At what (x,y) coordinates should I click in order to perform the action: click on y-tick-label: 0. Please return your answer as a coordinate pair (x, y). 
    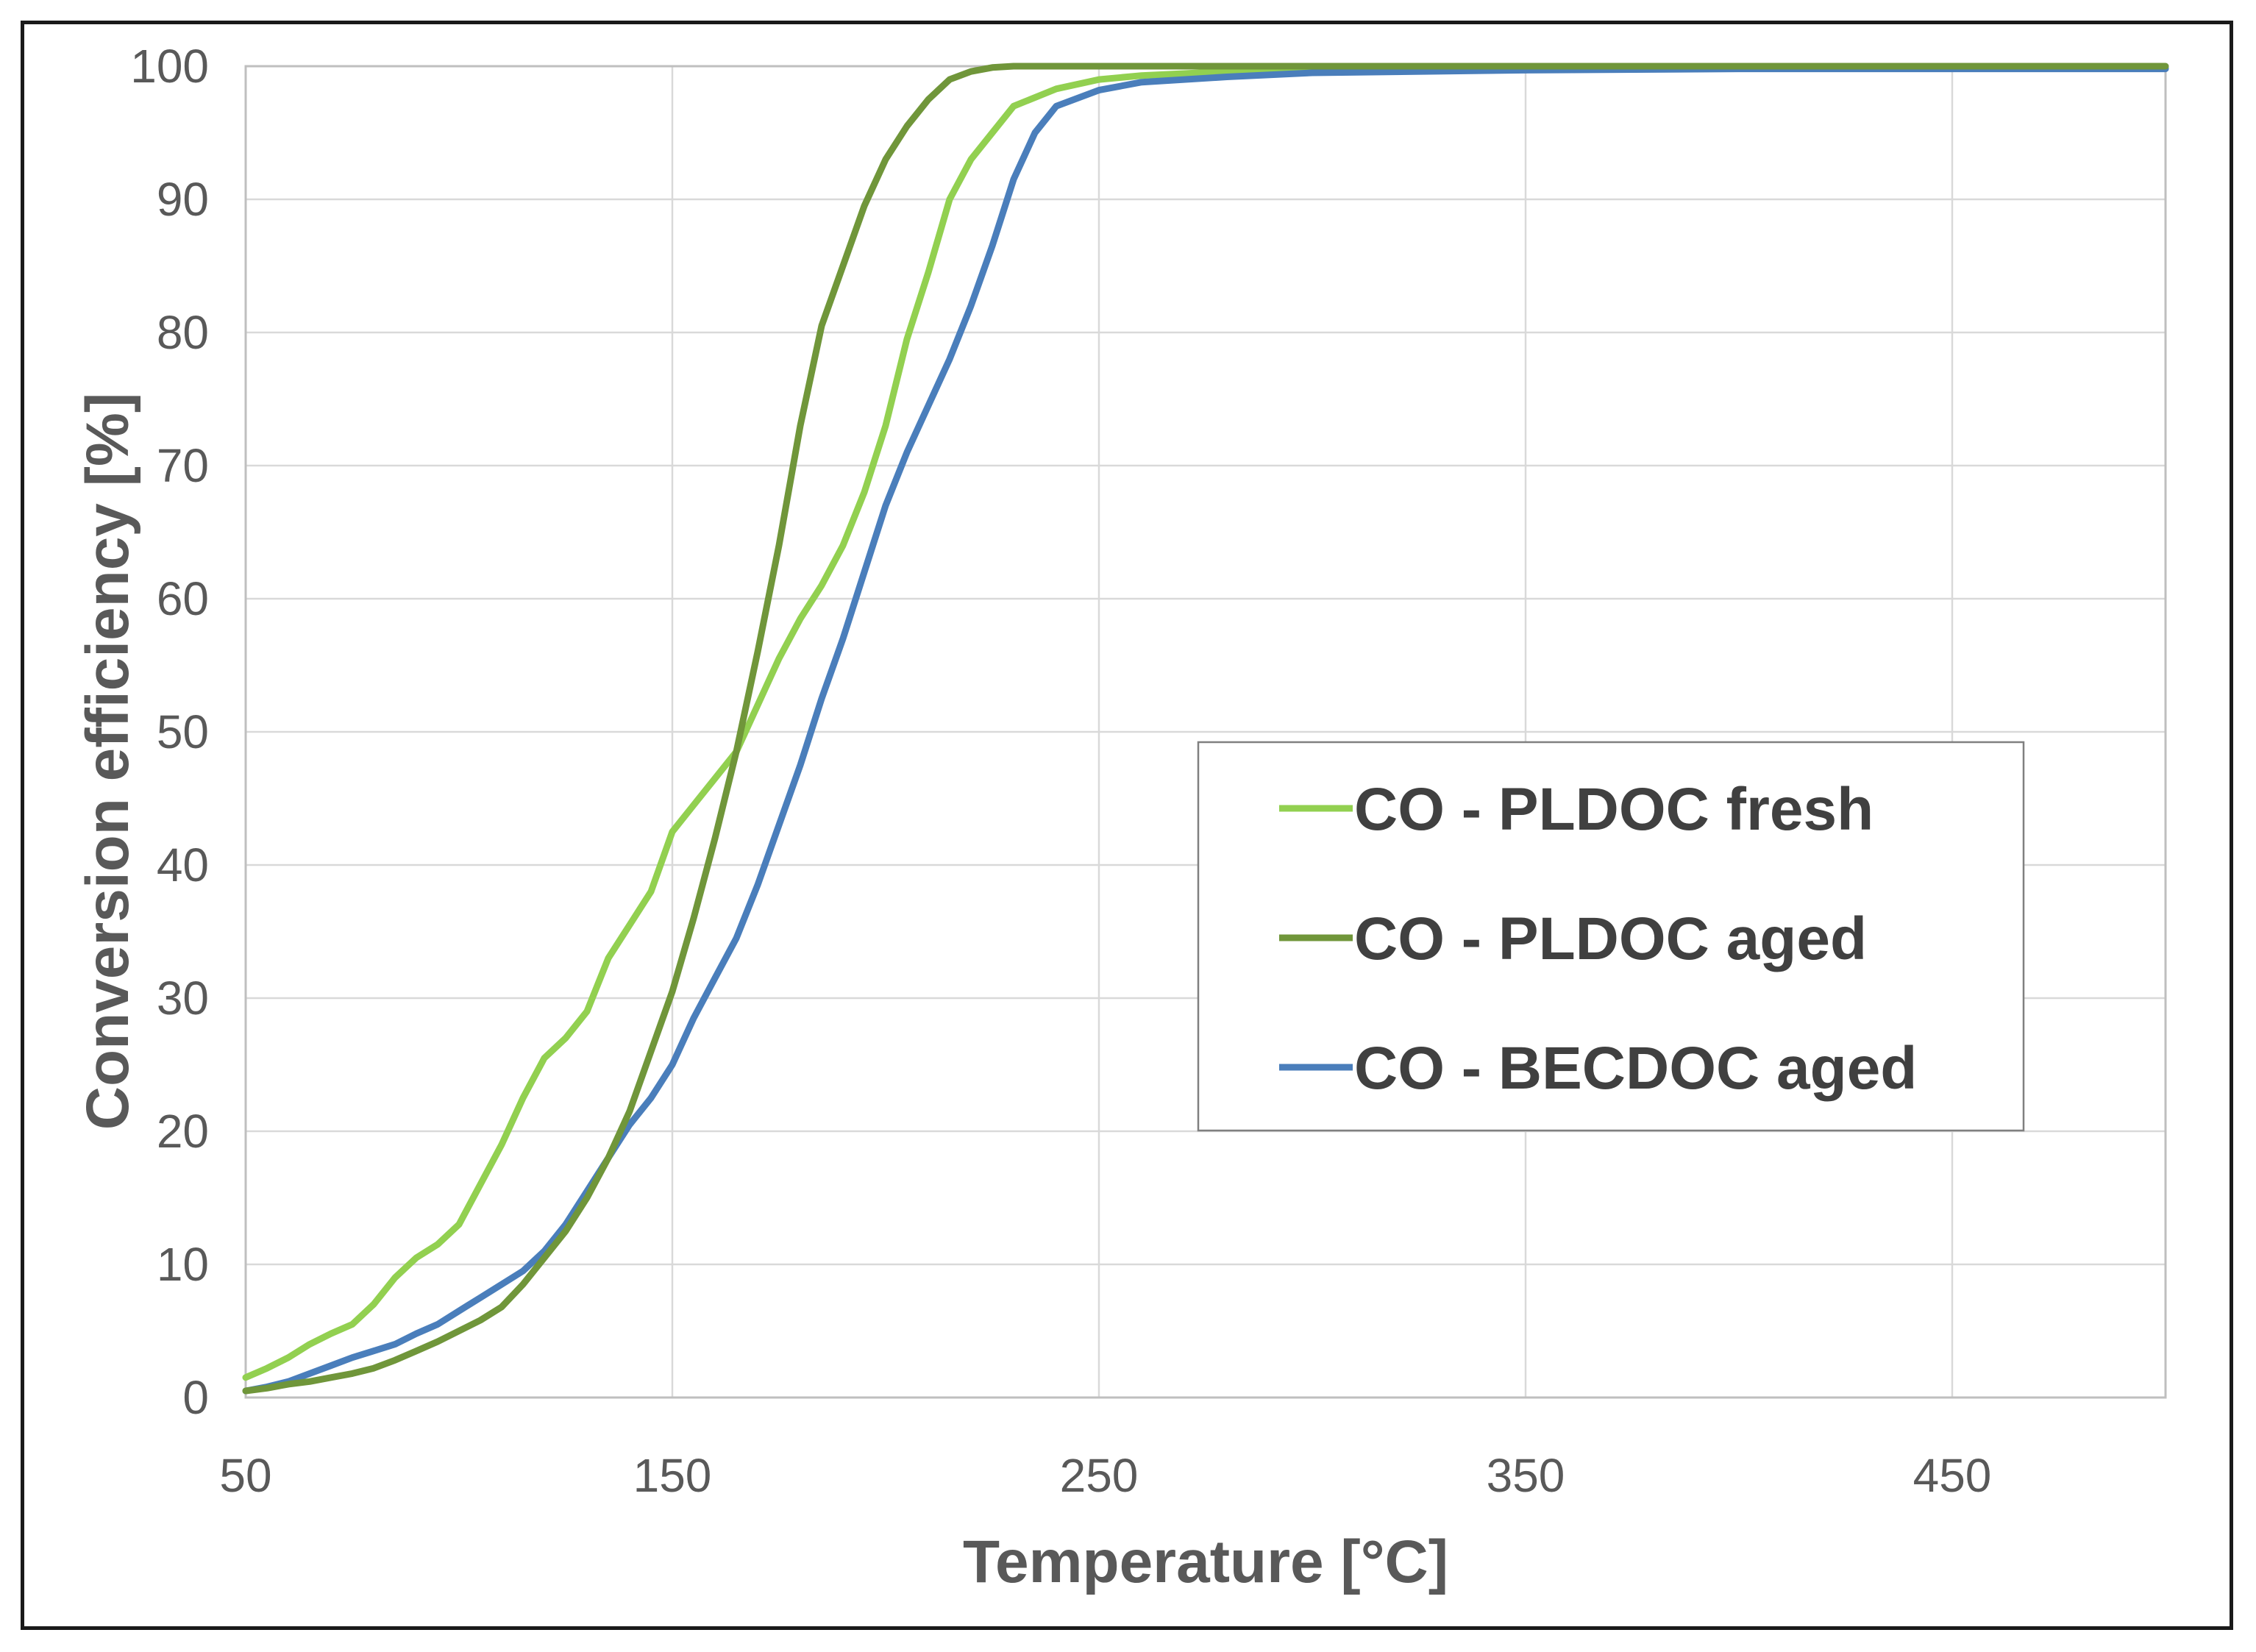
    Looking at the image, I should click on (195, 1398).